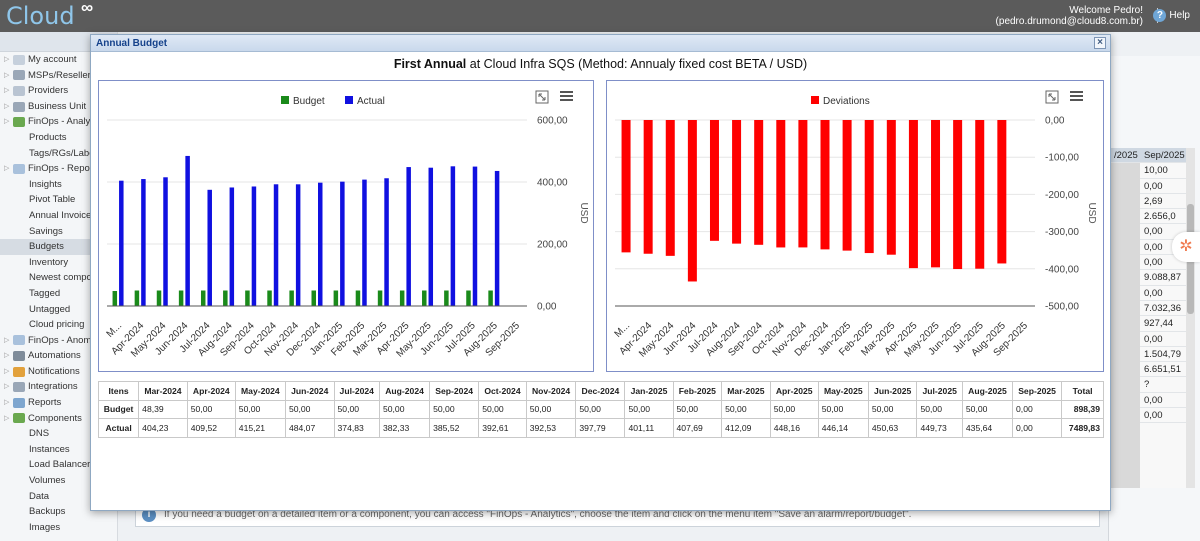 The image size is (1200, 541). Describe the element at coordinates (187, 230) in the screenshot. I see `bar-actual-jun-2024` at that location.